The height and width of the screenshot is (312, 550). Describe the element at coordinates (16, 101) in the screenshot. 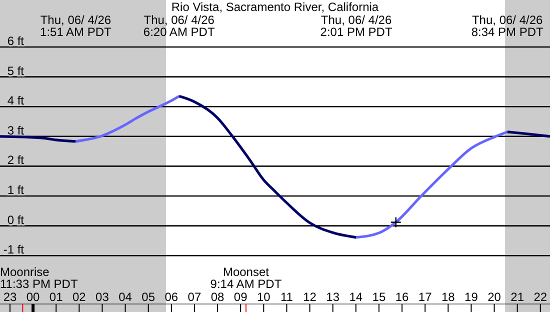

I see `y-tick-label: 4 ft` at that location.